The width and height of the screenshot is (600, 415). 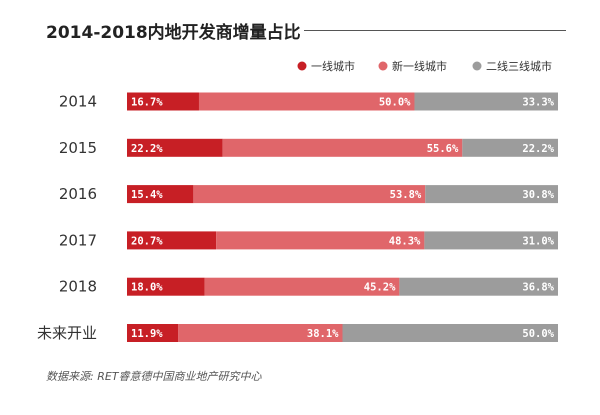 What do you see at coordinates (538, 334) in the screenshot?
I see `data-label-5-2: 50.0%` at bounding box center [538, 334].